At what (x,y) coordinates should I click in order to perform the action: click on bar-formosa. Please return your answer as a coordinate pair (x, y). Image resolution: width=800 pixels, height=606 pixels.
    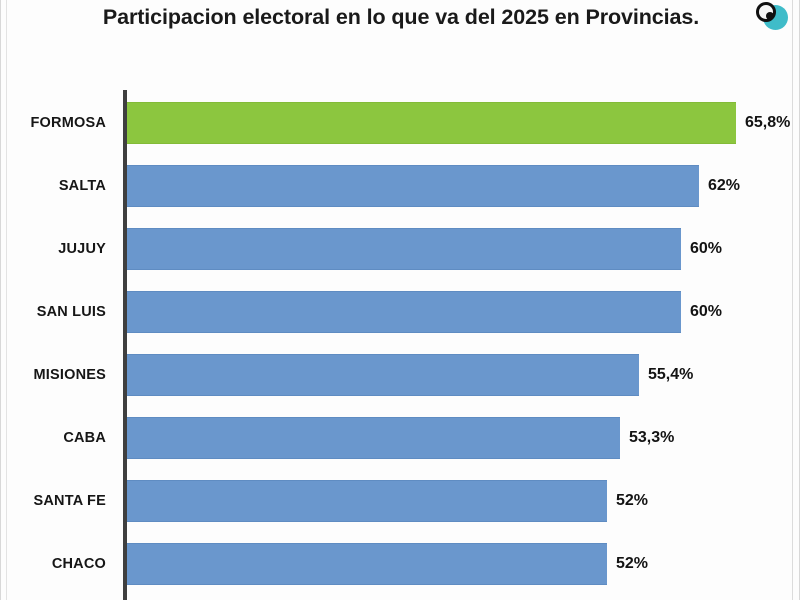
    Looking at the image, I should click on (431, 123).